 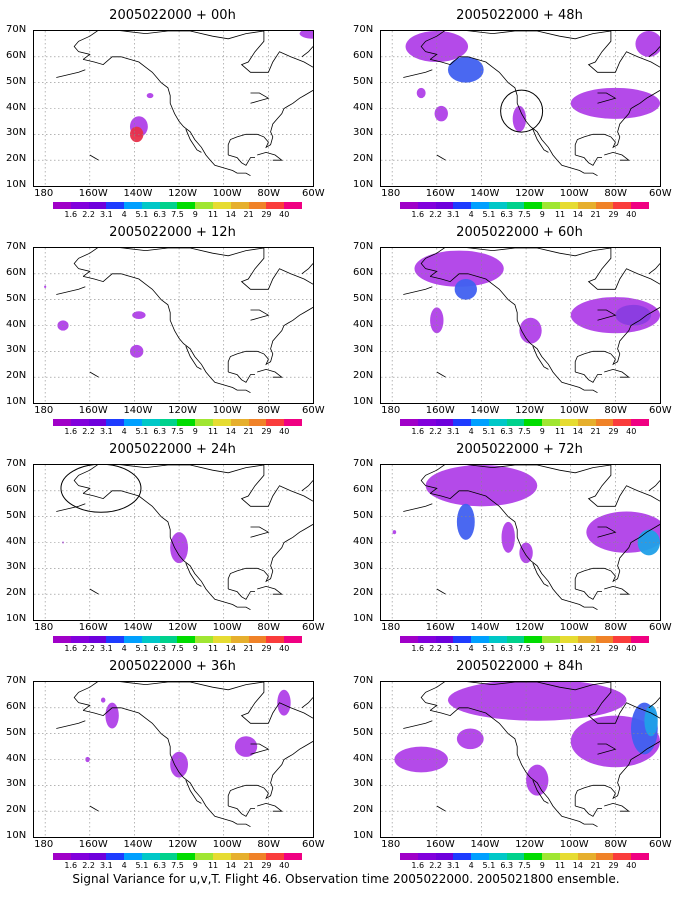 I want to click on colorbar-label: 29, so click(x=266, y=865).